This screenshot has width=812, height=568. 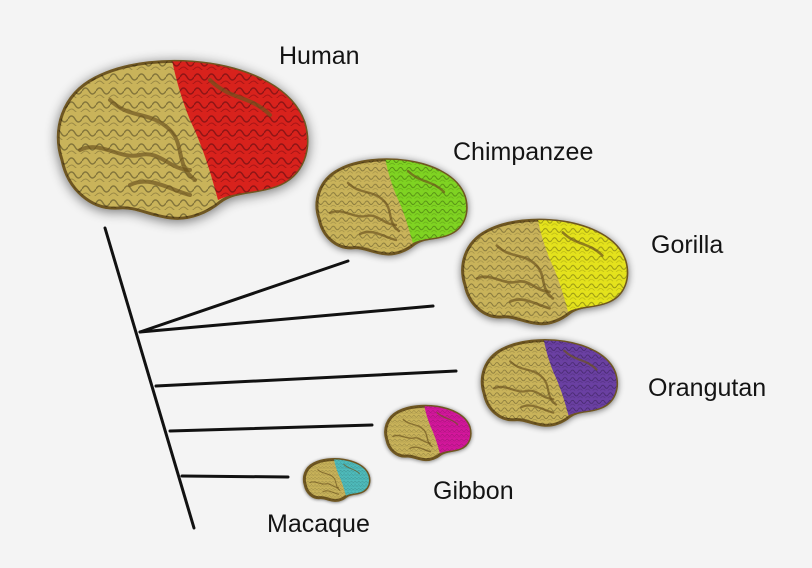 What do you see at coordinates (707, 388) in the screenshot?
I see `label-orangutan: Orangutan` at bounding box center [707, 388].